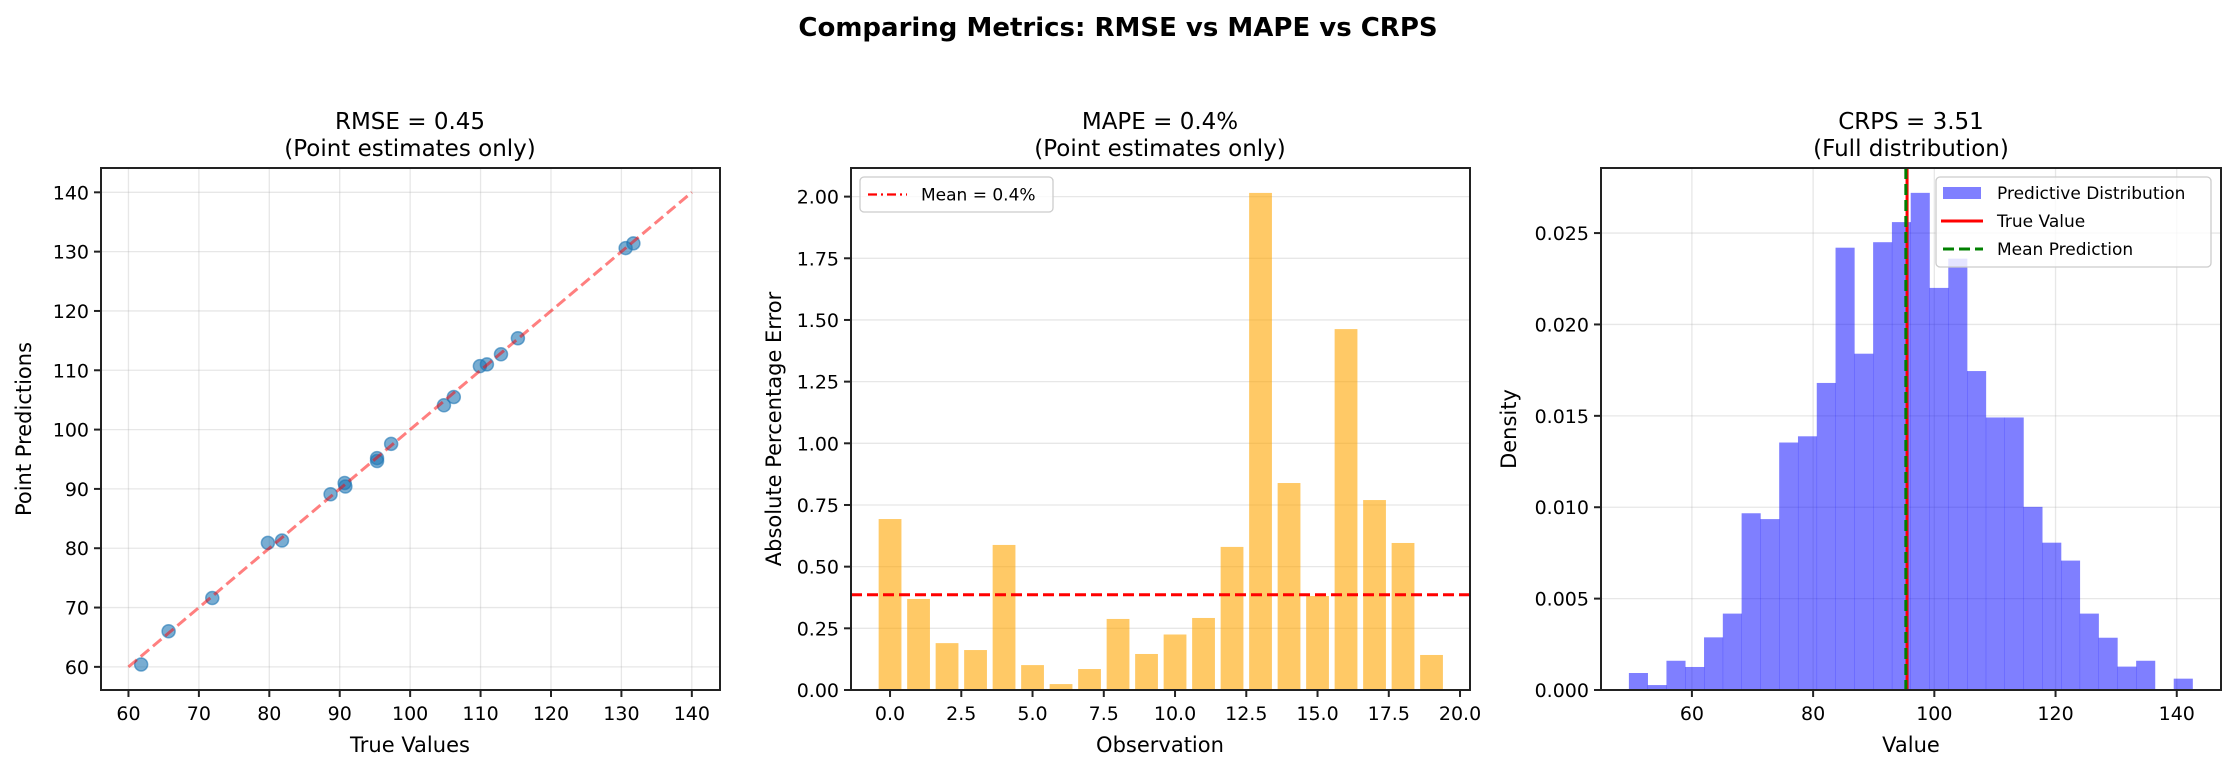 This screenshot has height=772, width=2235. Describe the element at coordinates (818, 568) in the screenshot. I see `mape-y-tick-label: 0.50` at that location.